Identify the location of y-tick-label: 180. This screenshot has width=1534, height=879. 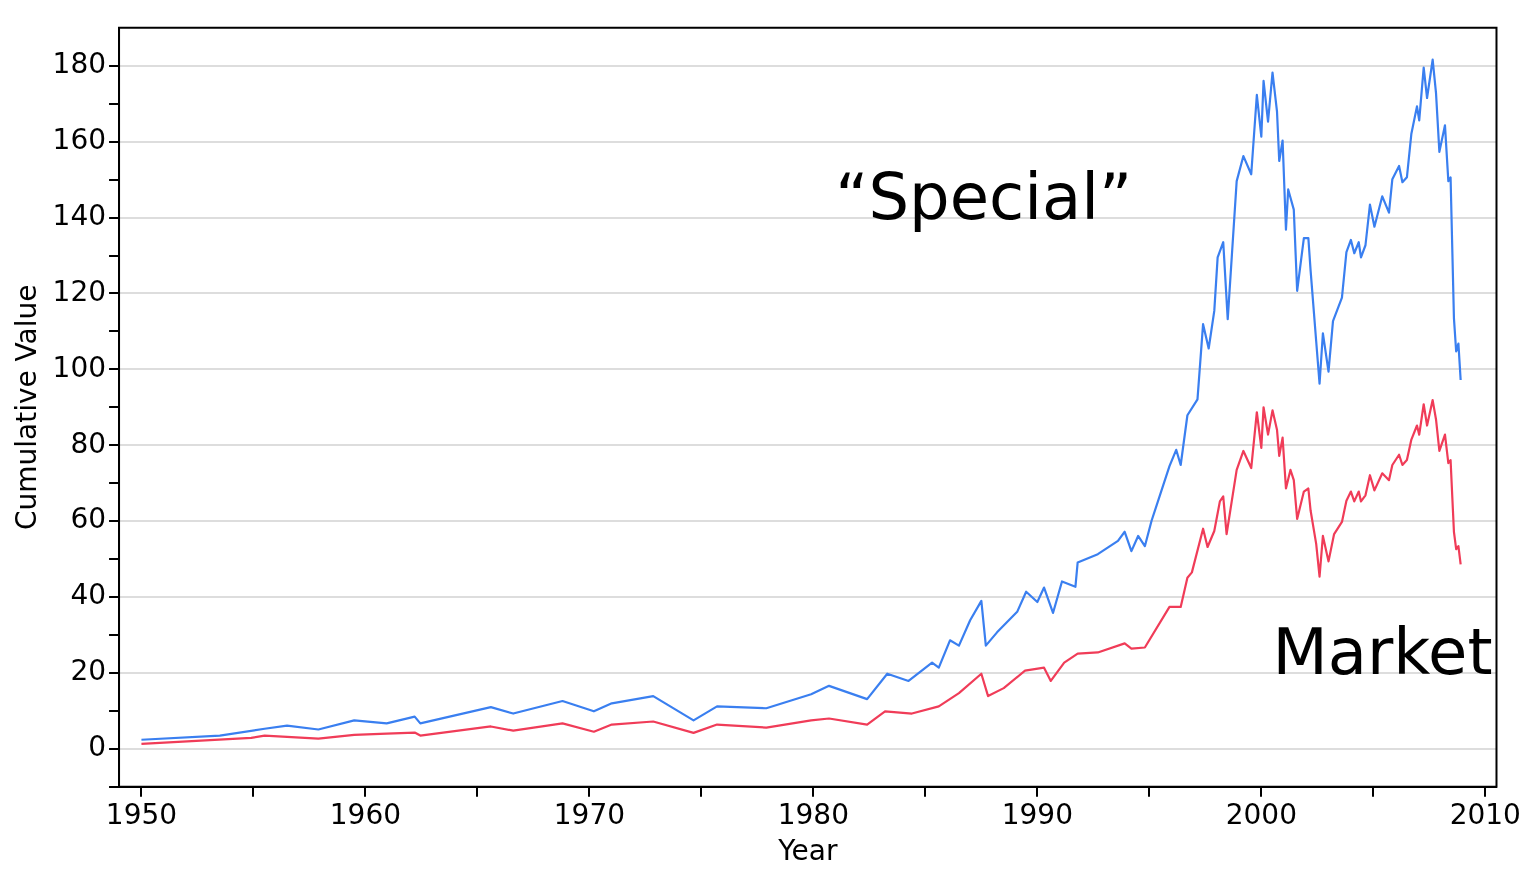
(79, 64).